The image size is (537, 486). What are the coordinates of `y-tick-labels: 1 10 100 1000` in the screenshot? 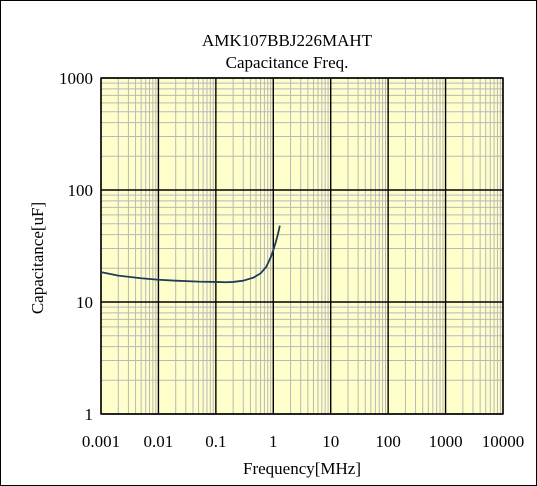 It's located at (76, 246).